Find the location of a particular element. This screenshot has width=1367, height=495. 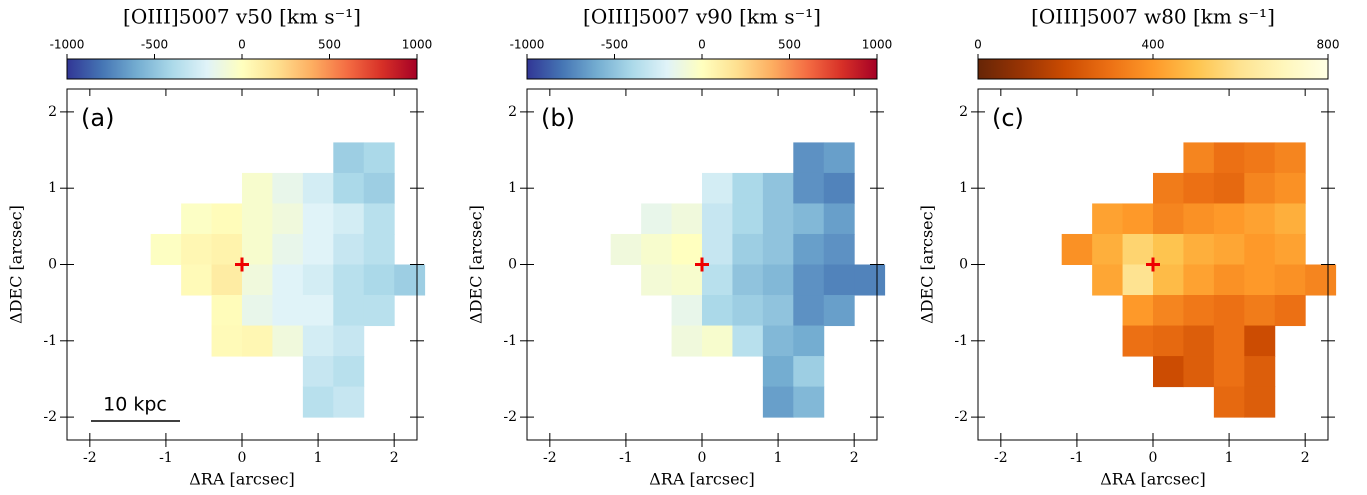

panel-label: (c) is located at coordinates (1008, 118).